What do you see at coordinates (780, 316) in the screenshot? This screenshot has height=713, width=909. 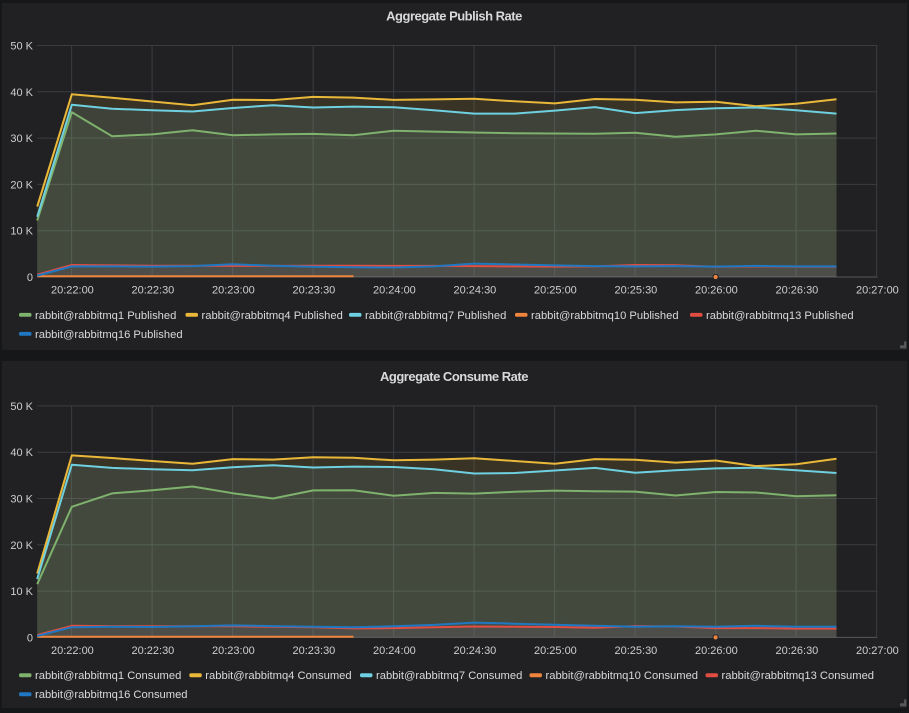 I see `svg-text: rabbit@rabbitmq13 Published` at bounding box center [780, 316].